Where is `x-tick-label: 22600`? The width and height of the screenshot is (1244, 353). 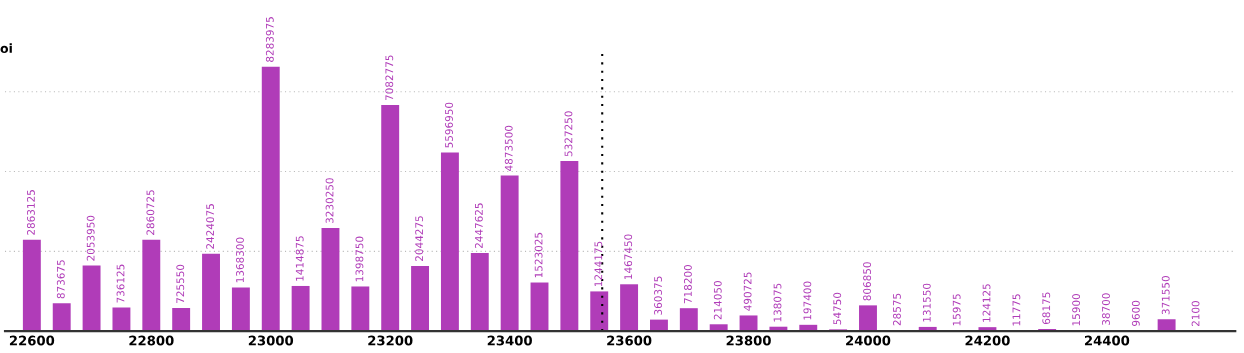 x-tick-label: 22600 is located at coordinates (32, 340).